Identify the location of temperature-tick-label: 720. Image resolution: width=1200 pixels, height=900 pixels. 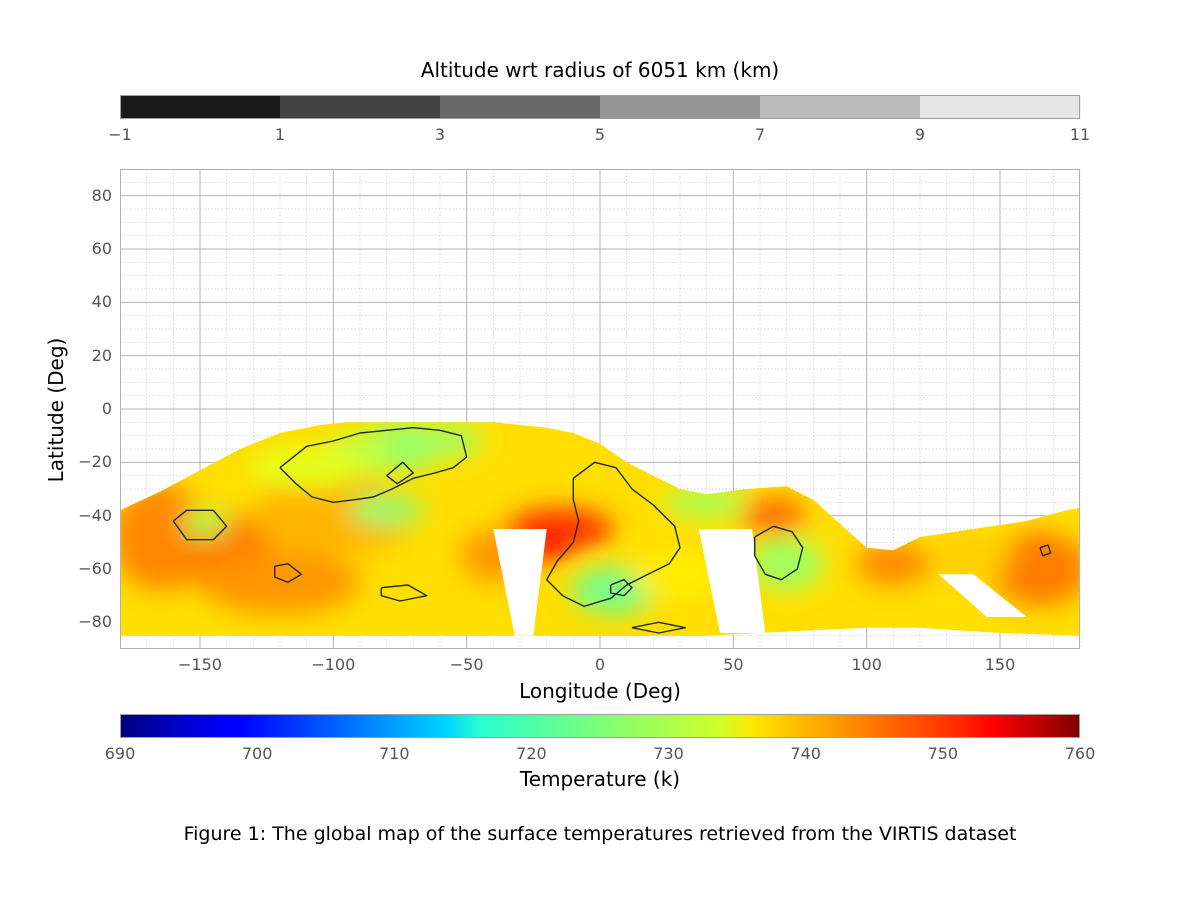
(531, 753).